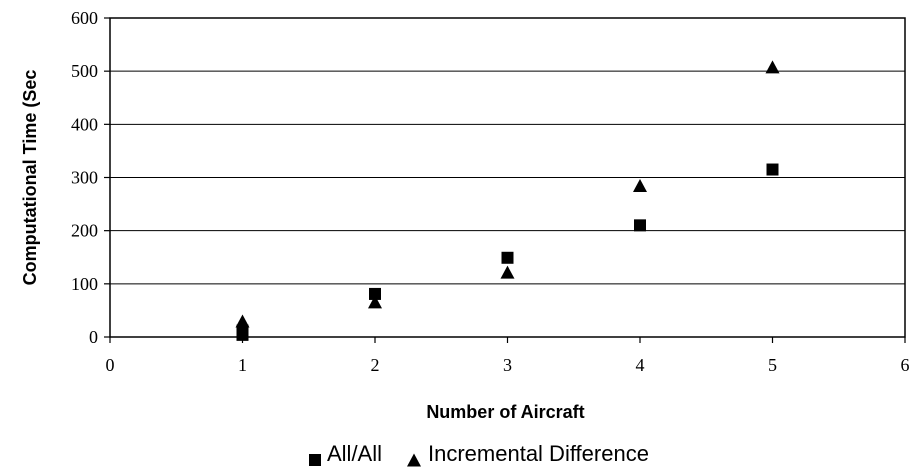 This screenshot has height=468, width=911. Describe the element at coordinates (507, 365) in the screenshot. I see `x-tick-label: 3` at that location.